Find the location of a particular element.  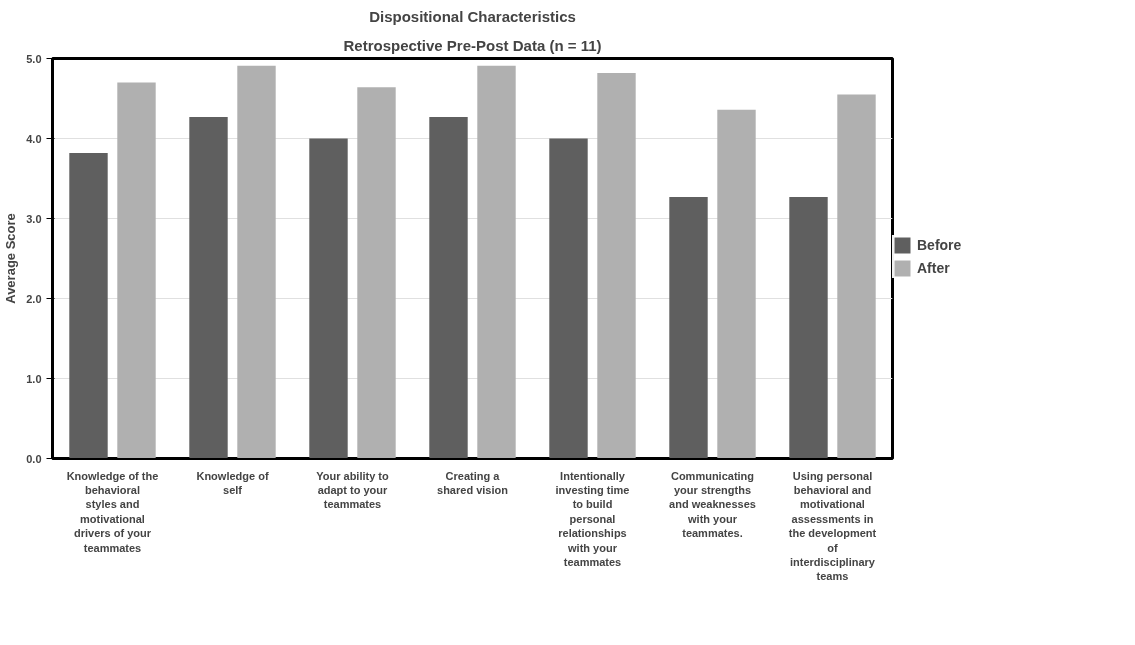

y-tick-label: 2.0 is located at coordinates (34, 298).